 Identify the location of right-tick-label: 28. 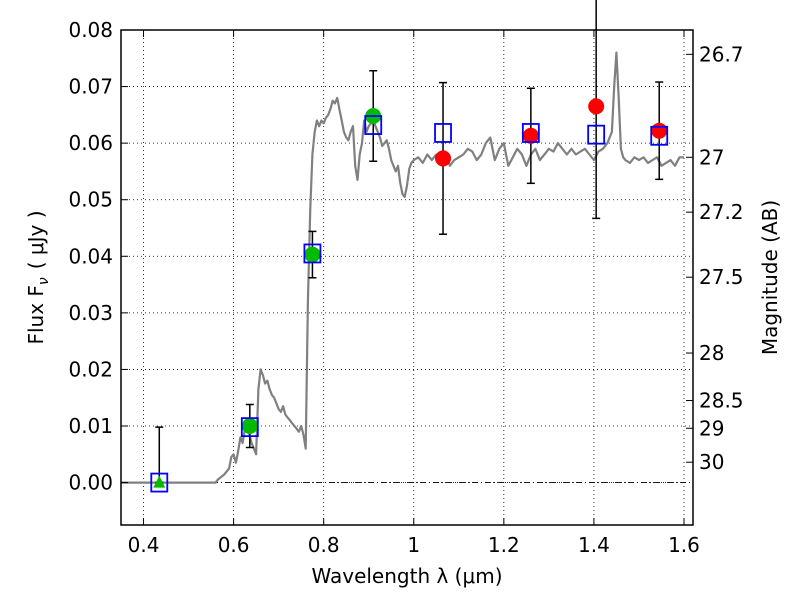
(711, 353).